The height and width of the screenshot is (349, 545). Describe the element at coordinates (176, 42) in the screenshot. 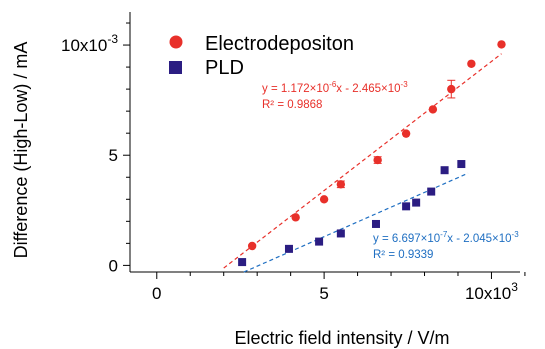

I see `legend-marker-electrodeposition` at that location.